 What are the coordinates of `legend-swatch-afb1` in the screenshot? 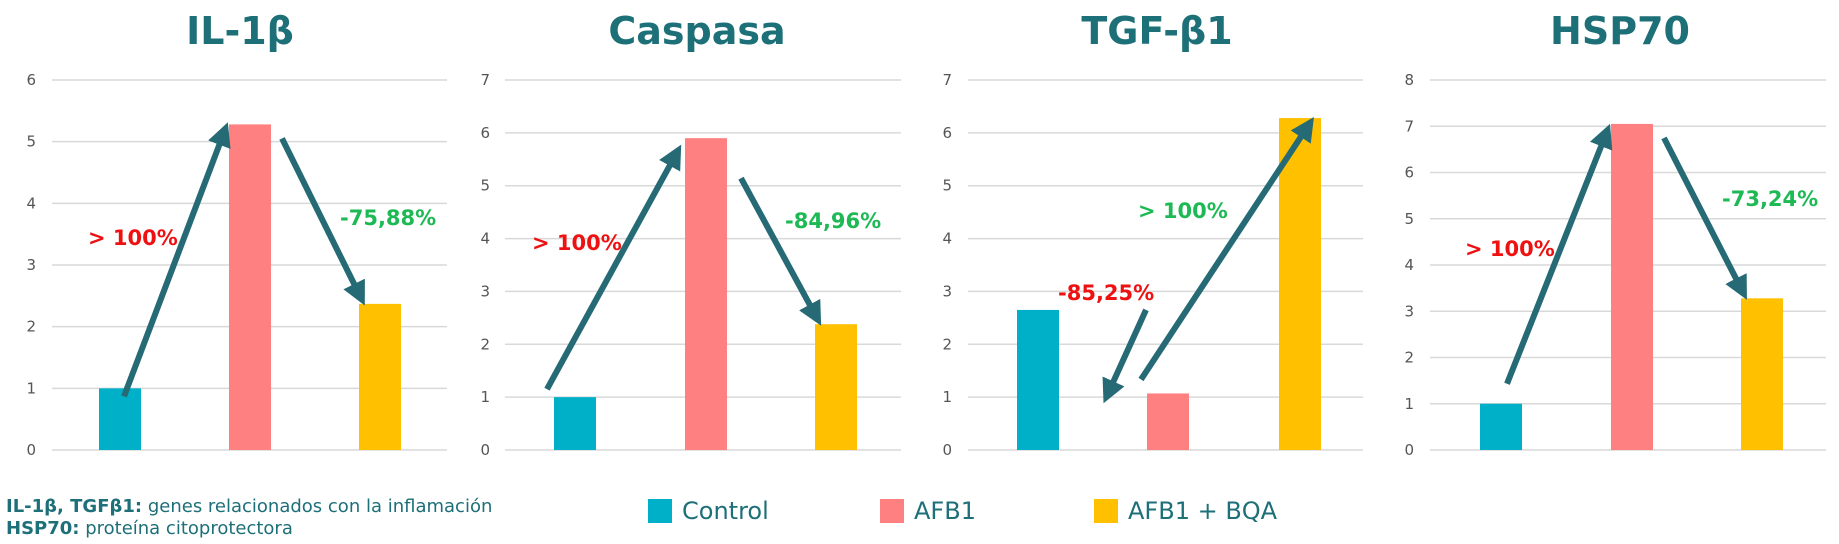 It's located at (892, 511).